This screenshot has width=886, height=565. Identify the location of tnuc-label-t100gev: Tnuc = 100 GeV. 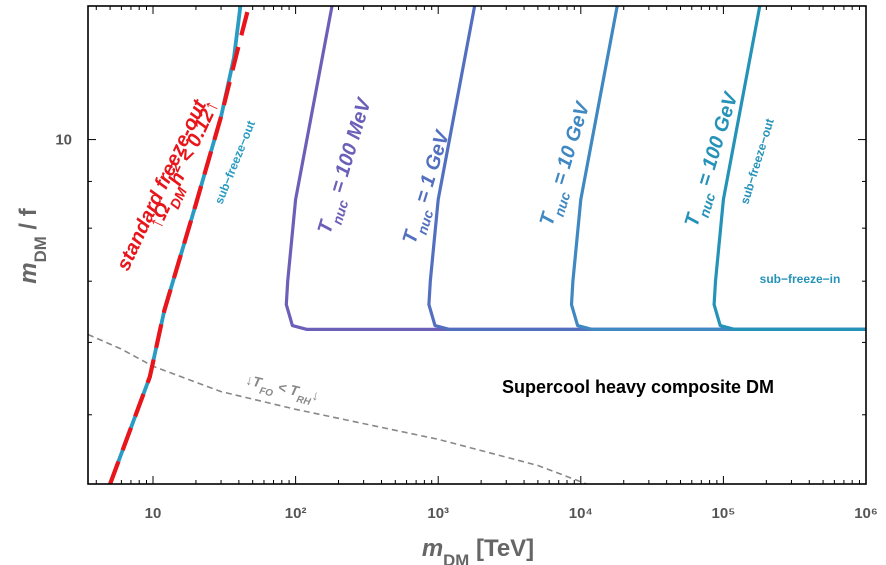
(715, 160).